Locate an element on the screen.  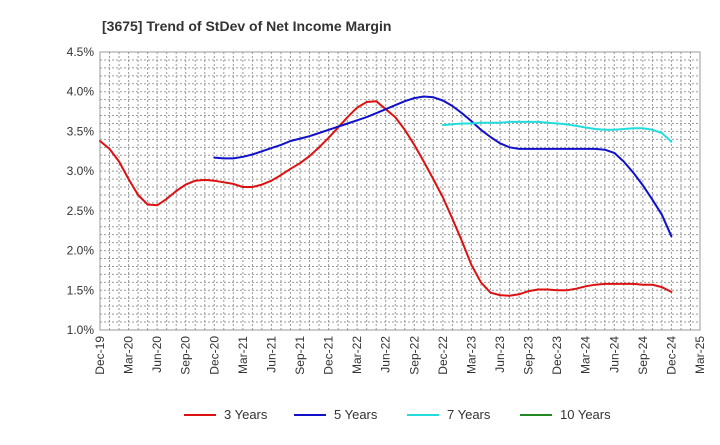
x-tick-label: Dec-20 is located at coordinates (214, 355).